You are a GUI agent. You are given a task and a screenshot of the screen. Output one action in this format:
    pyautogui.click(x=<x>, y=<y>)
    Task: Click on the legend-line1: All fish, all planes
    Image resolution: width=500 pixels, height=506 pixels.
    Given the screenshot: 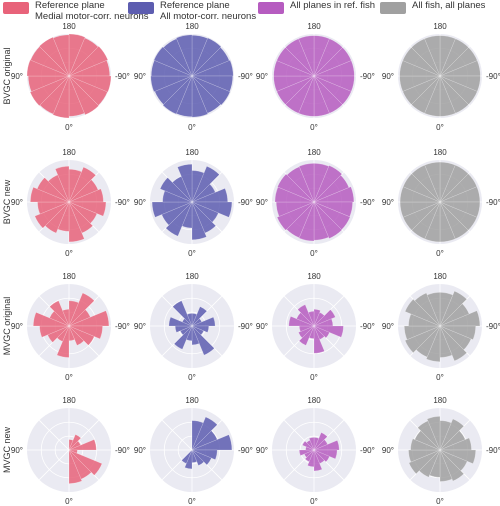 What is the action you would take?
    pyautogui.click(x=449, y=5)
    